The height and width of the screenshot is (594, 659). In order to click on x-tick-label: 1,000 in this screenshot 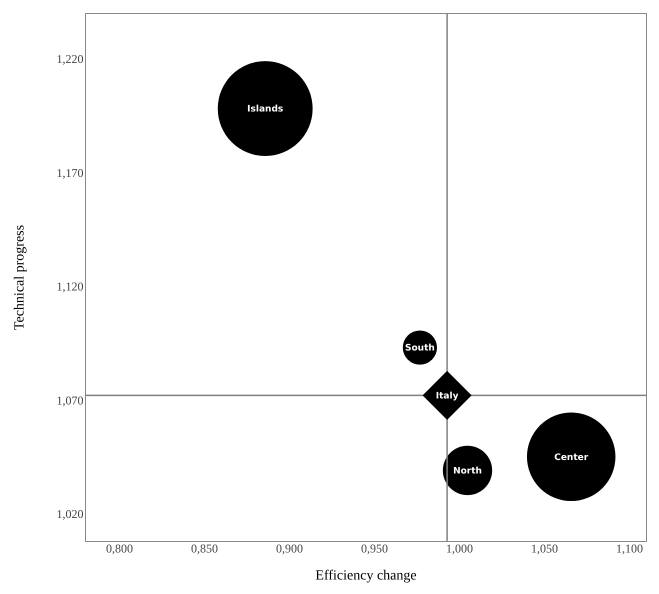, I will do `click(459, 549)`.